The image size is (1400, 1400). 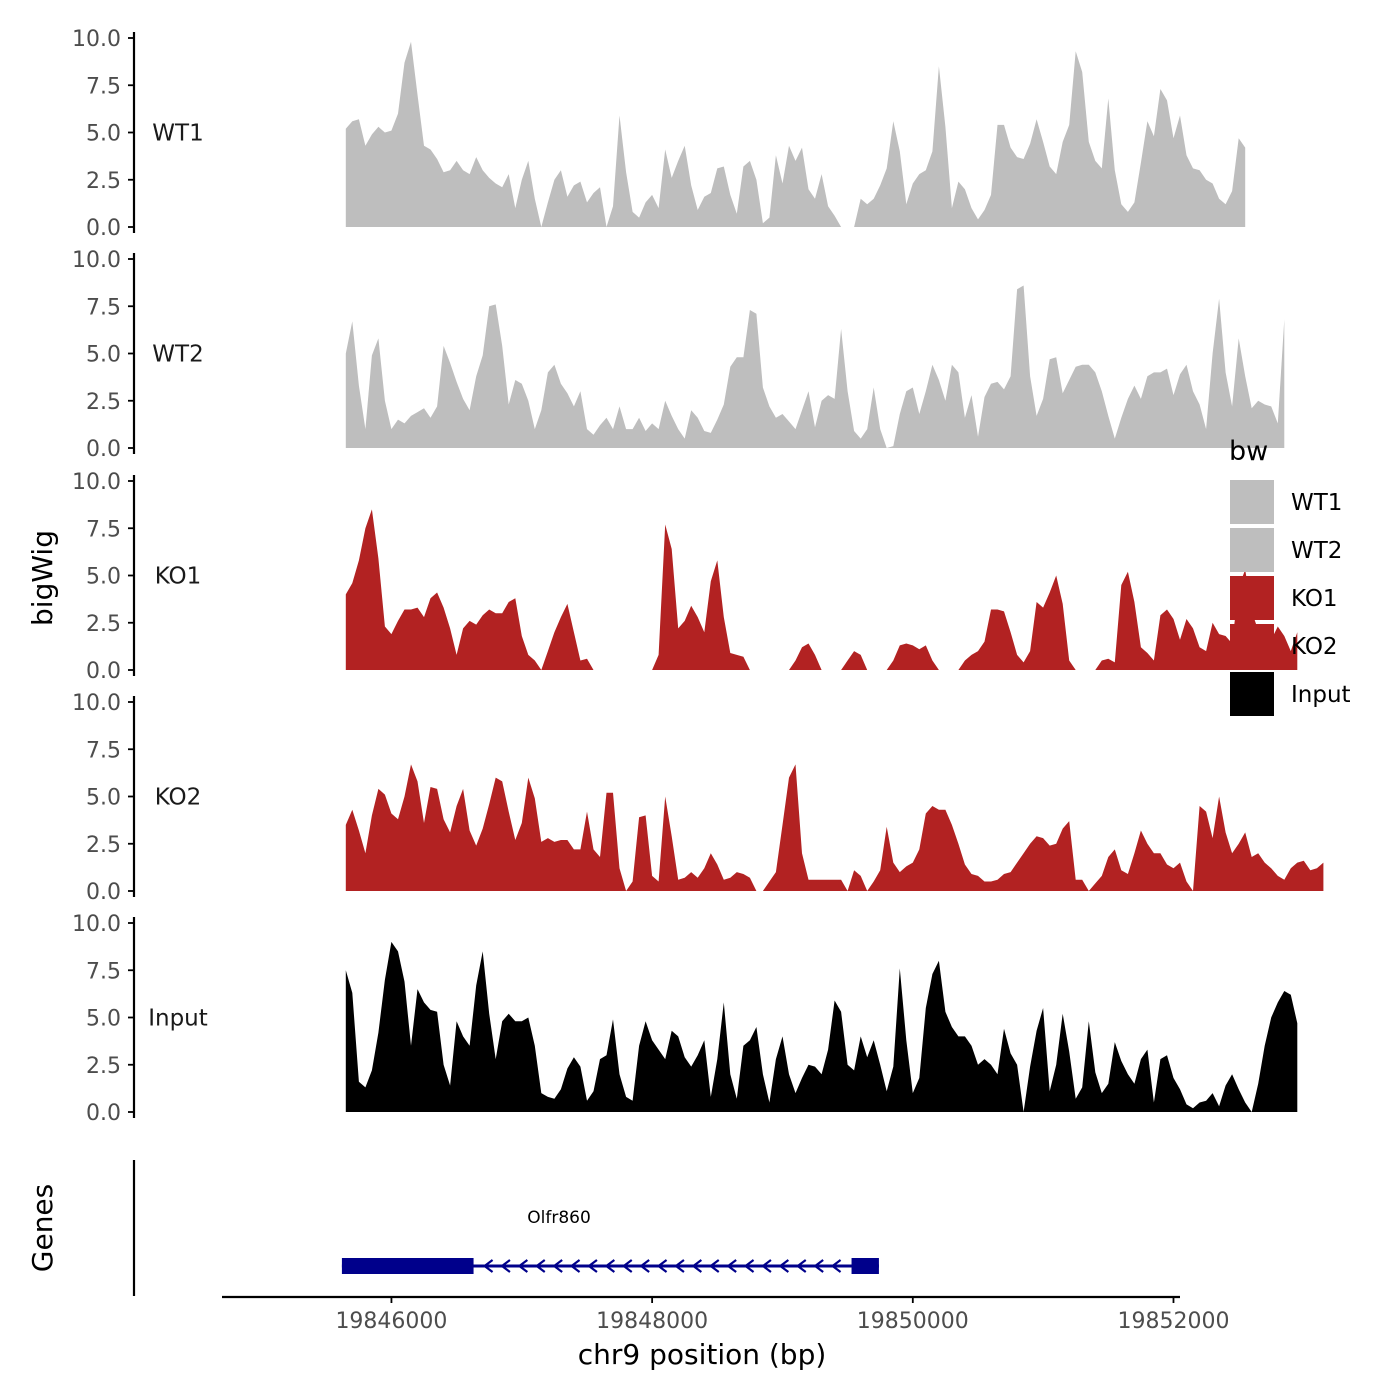 I want to click on track-label-ko2: KO2, so click(x=178, y=798).